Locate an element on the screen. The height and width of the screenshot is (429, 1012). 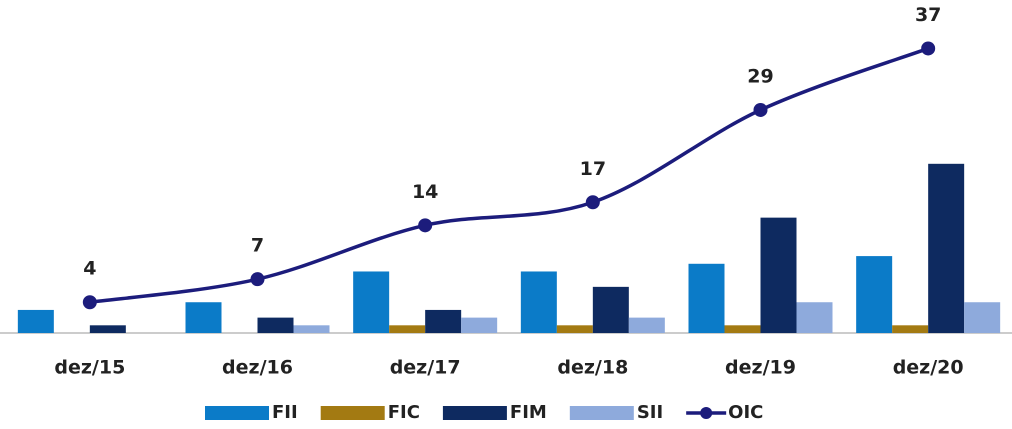
data-label: 4 is located at coordinates (89, 269).